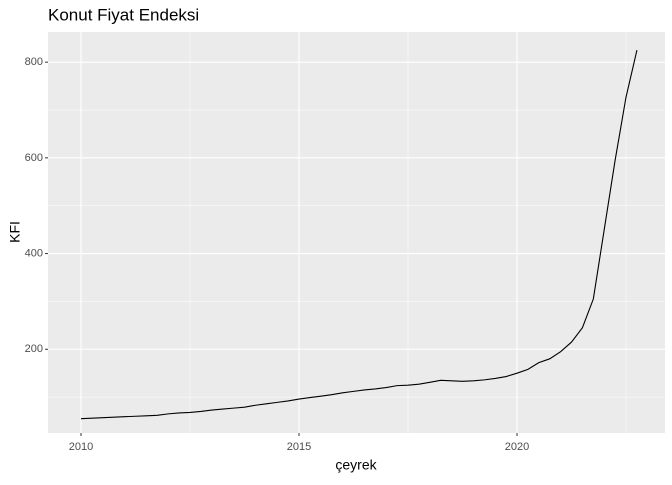 This screenshot has width=672, height=485. What do you see at coordinates (81, 447) in the screenshot?
I see `x-tick-label: 2010` at bounding box center [81, 447].